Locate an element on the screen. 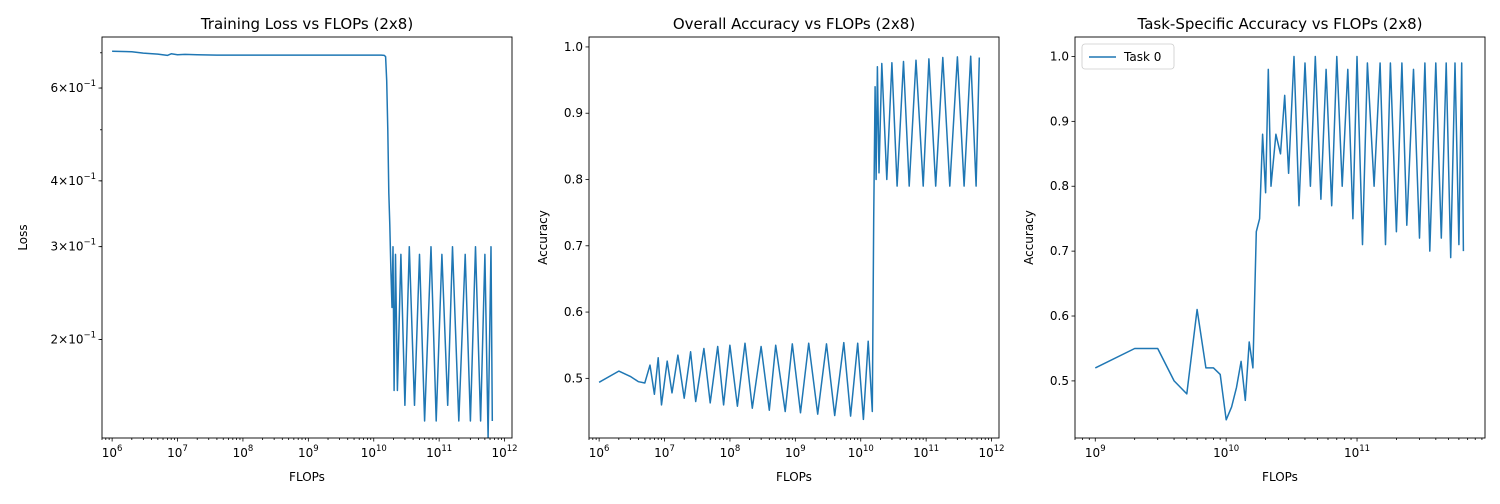 The width and height of the screenshot is (1500, 504). x-tick-label-0-4: 10¹⁰ is located at coordinates (374, 452).